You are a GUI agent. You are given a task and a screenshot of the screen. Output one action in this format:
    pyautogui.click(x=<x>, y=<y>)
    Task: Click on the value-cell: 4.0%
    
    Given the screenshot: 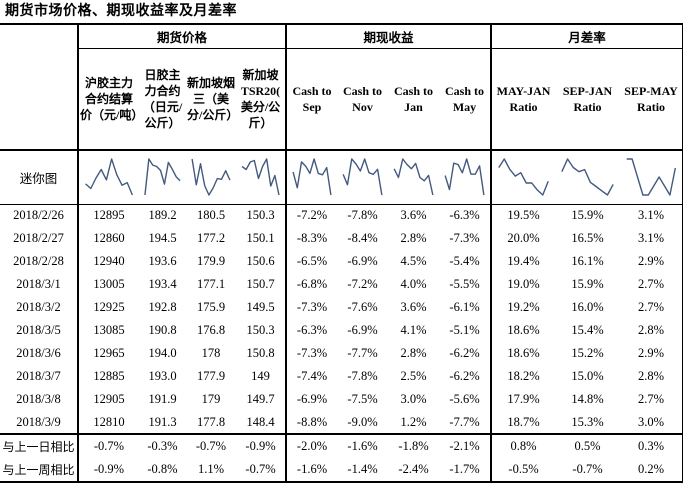 What is the action you would take?
    pyautogui.click(x=413, y=284)
    